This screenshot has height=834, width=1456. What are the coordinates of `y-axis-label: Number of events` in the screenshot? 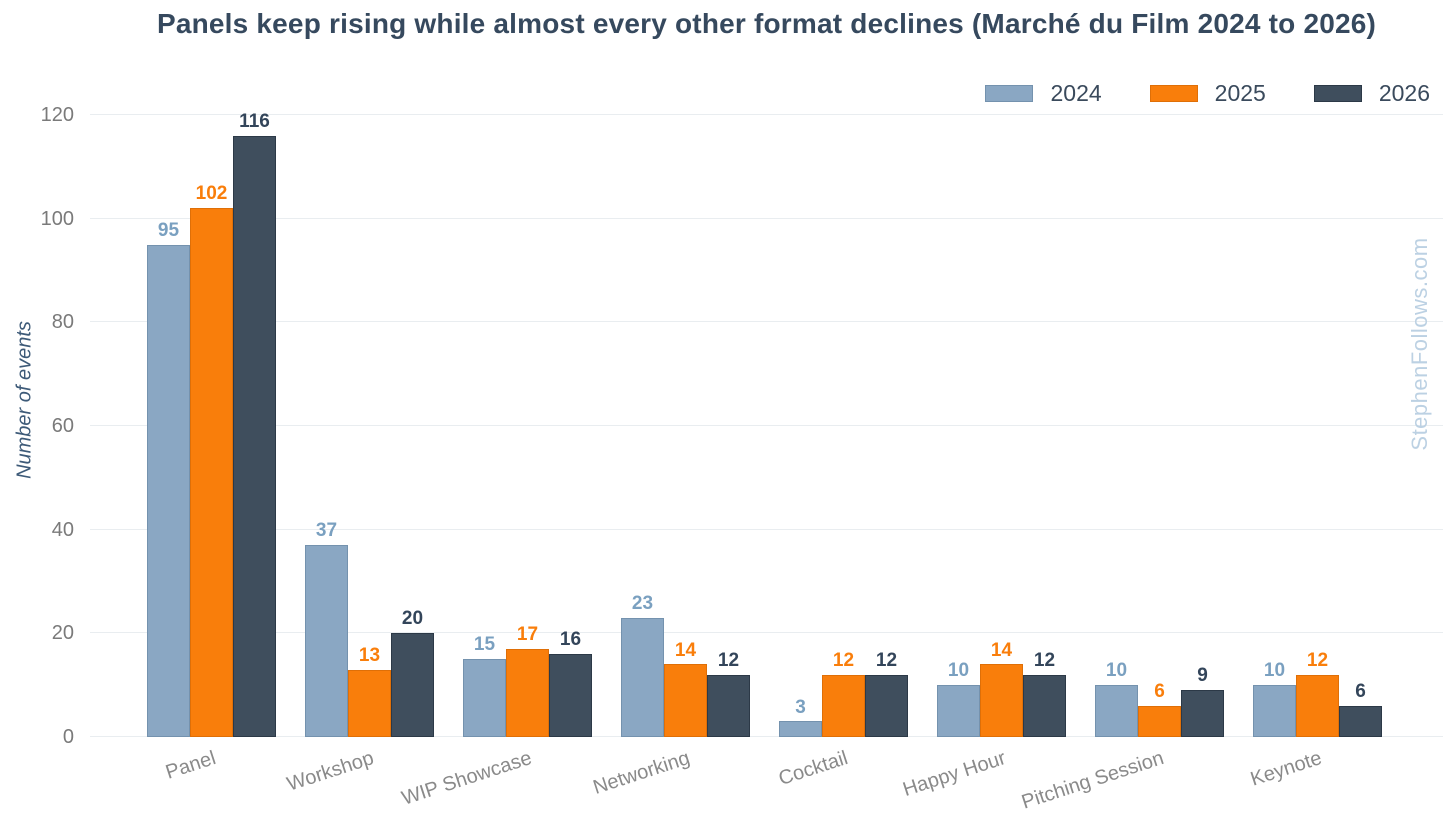 It's located at (24, 400).